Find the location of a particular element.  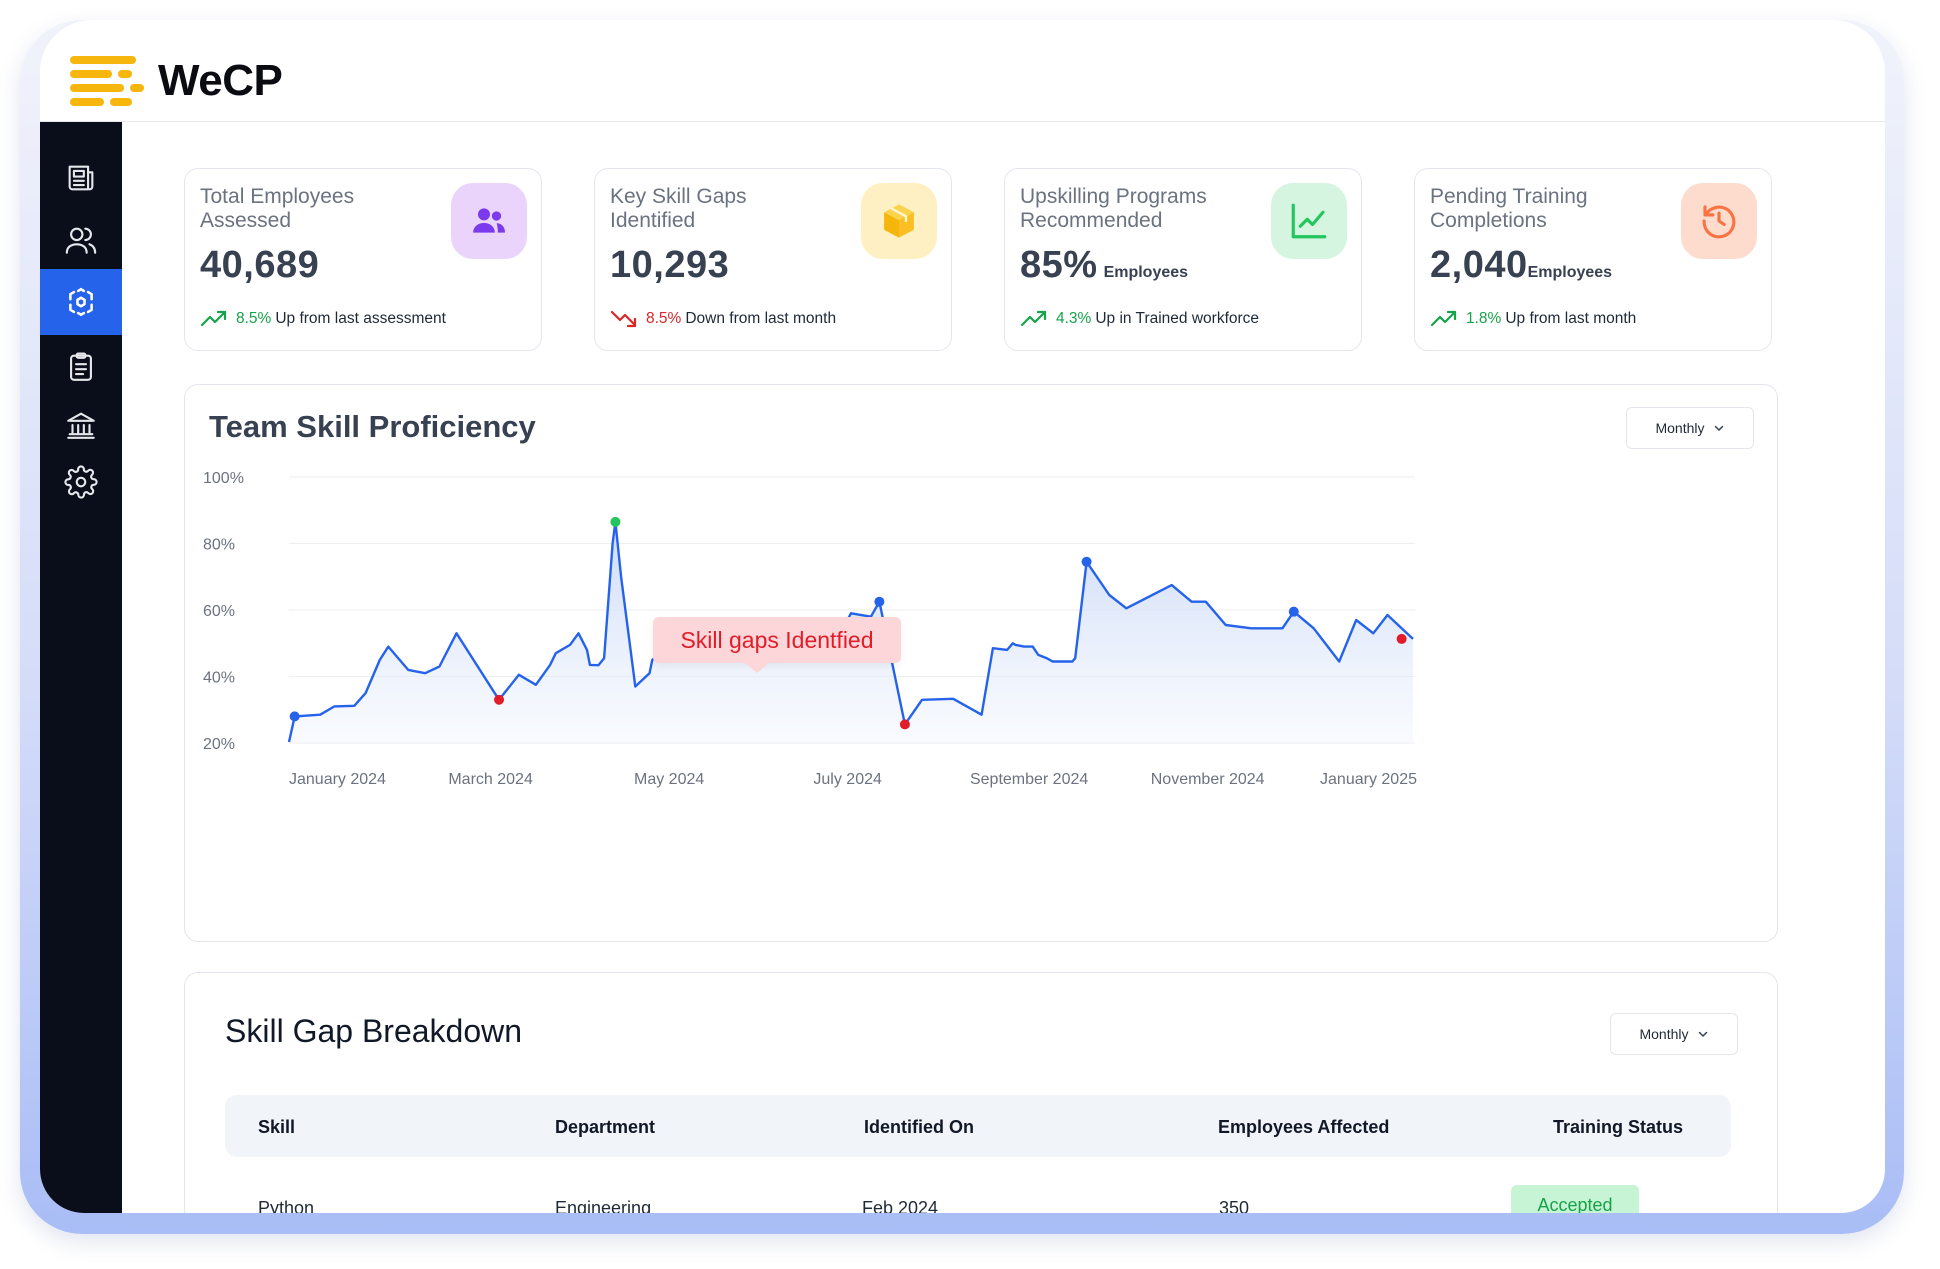

logo-text: WeCP is located at coordinates (220, 80).